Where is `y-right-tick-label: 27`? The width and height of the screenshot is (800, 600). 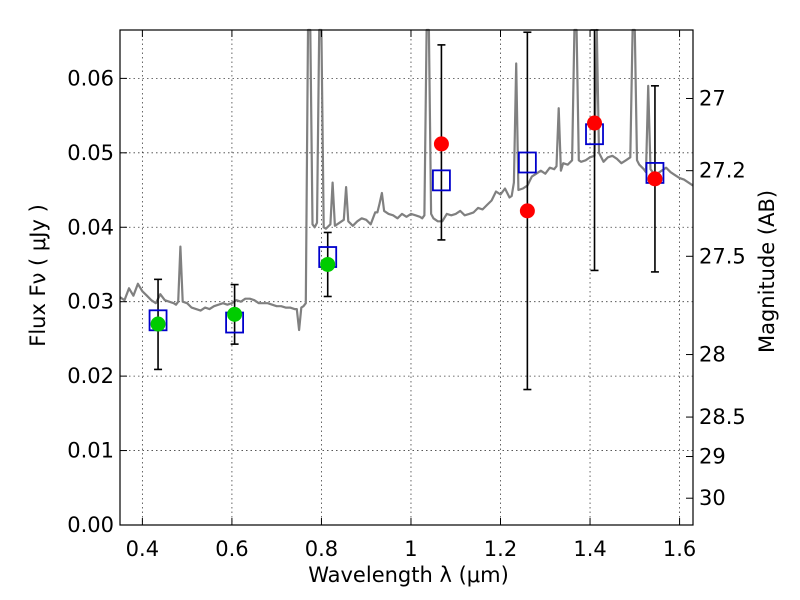 y-right-tick-label: 27 is located at coordinates (712, 98).